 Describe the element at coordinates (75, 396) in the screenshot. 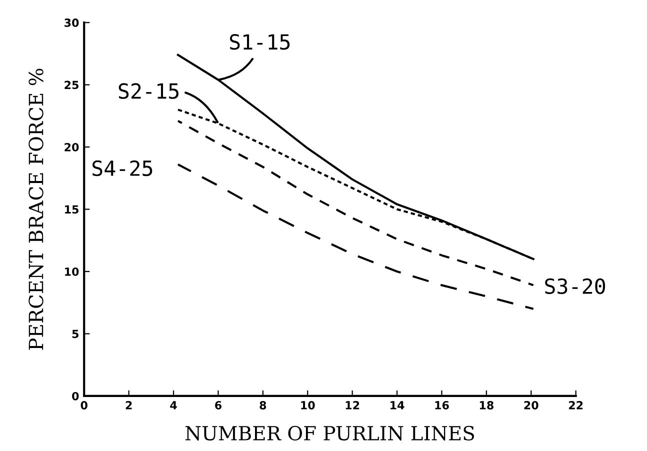

I see `y-tick-label: 0` at that location.